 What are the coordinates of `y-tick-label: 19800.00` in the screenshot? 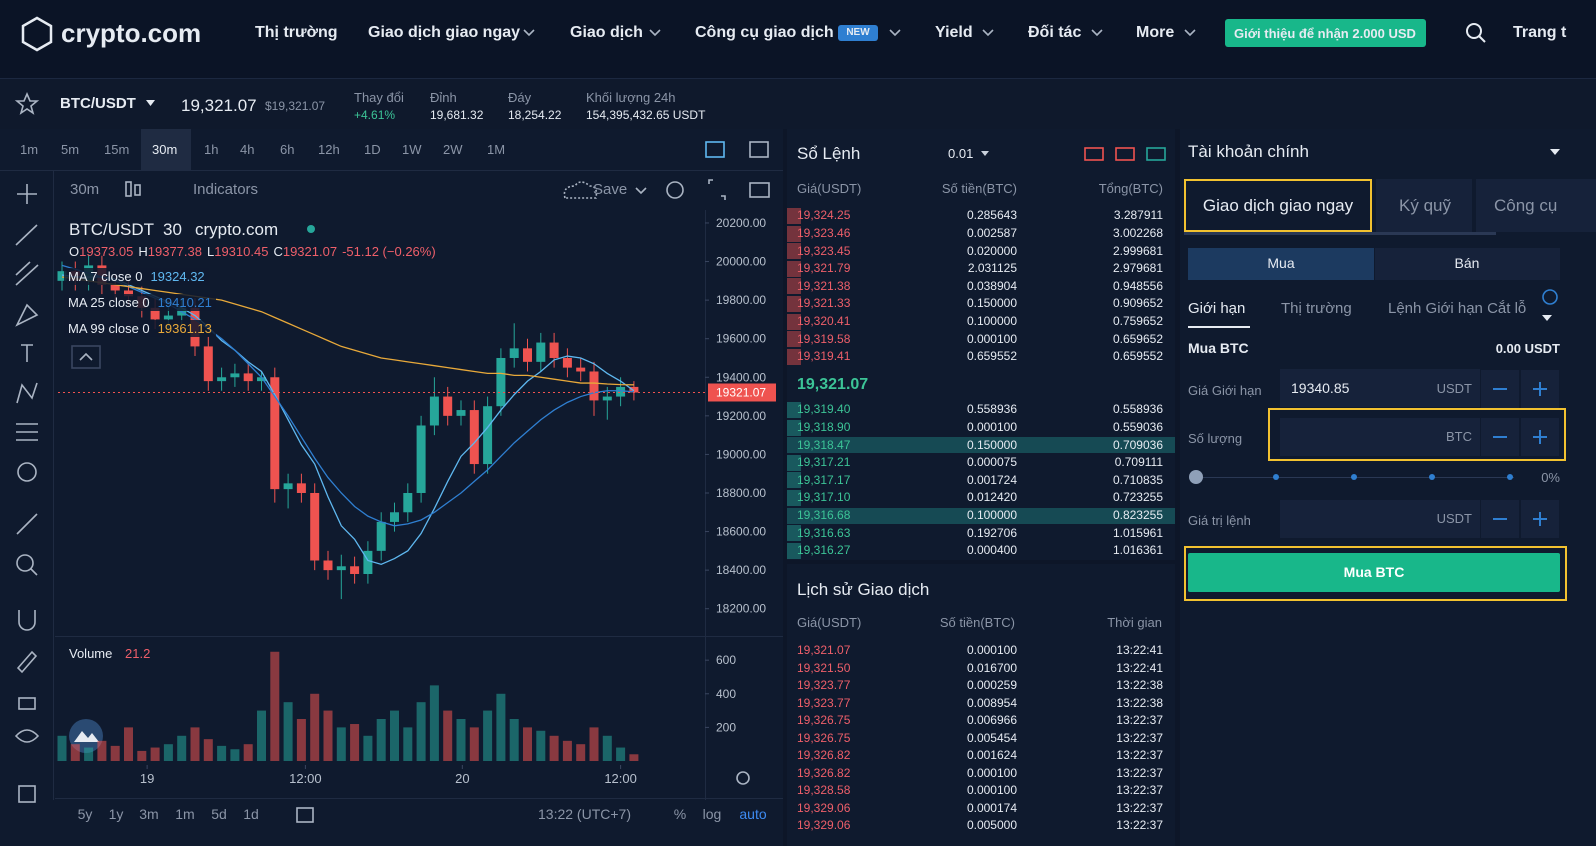 It's located at (741, 300).